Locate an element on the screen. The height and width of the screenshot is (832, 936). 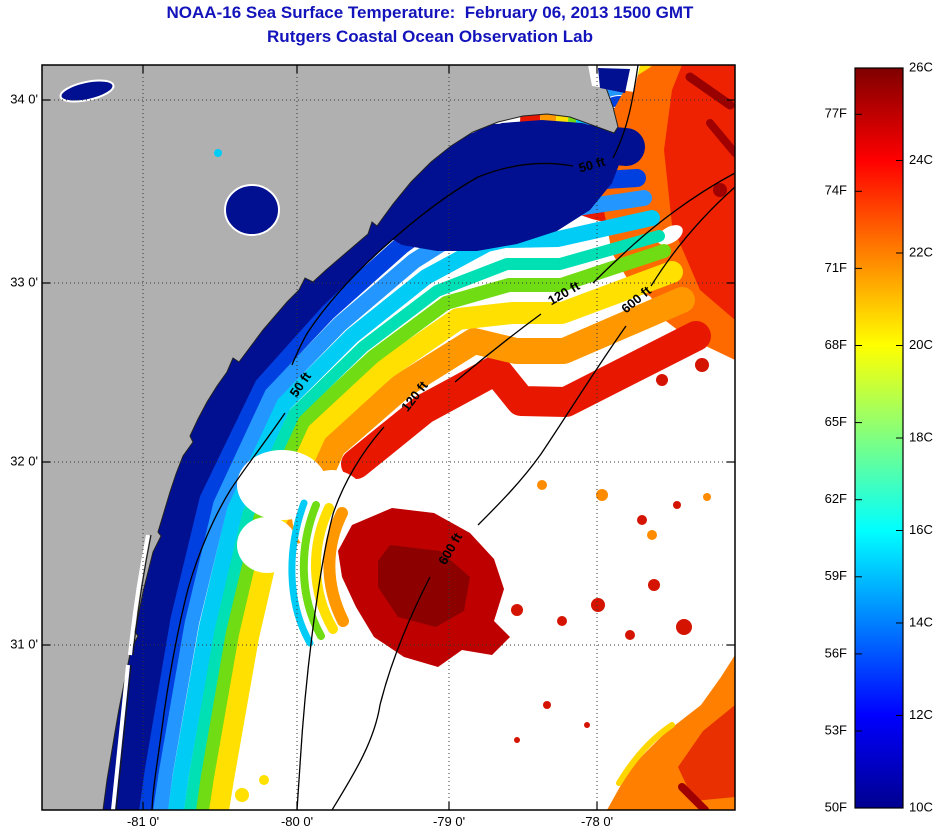
colorbar-celsius-labels: 26C 24C 22C 20C 18C 16C 14C 12C 10C is located at coordinates (921, 436).